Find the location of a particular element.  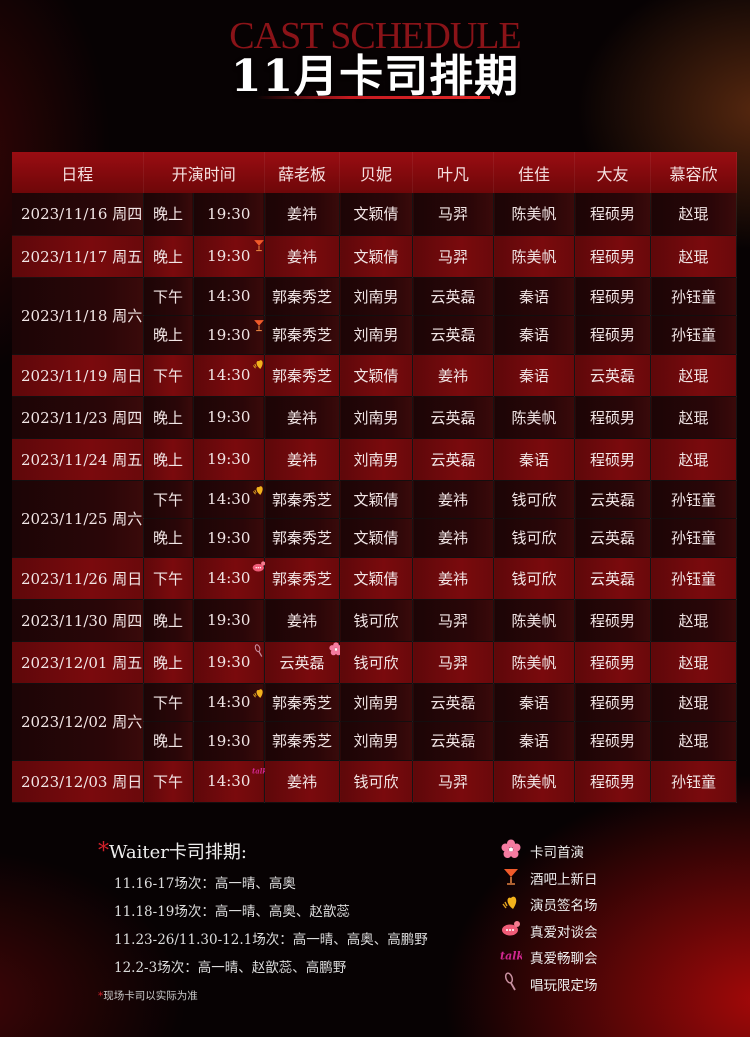

legend-label: 酒吧上新日 is located at coordinates (564, 879).